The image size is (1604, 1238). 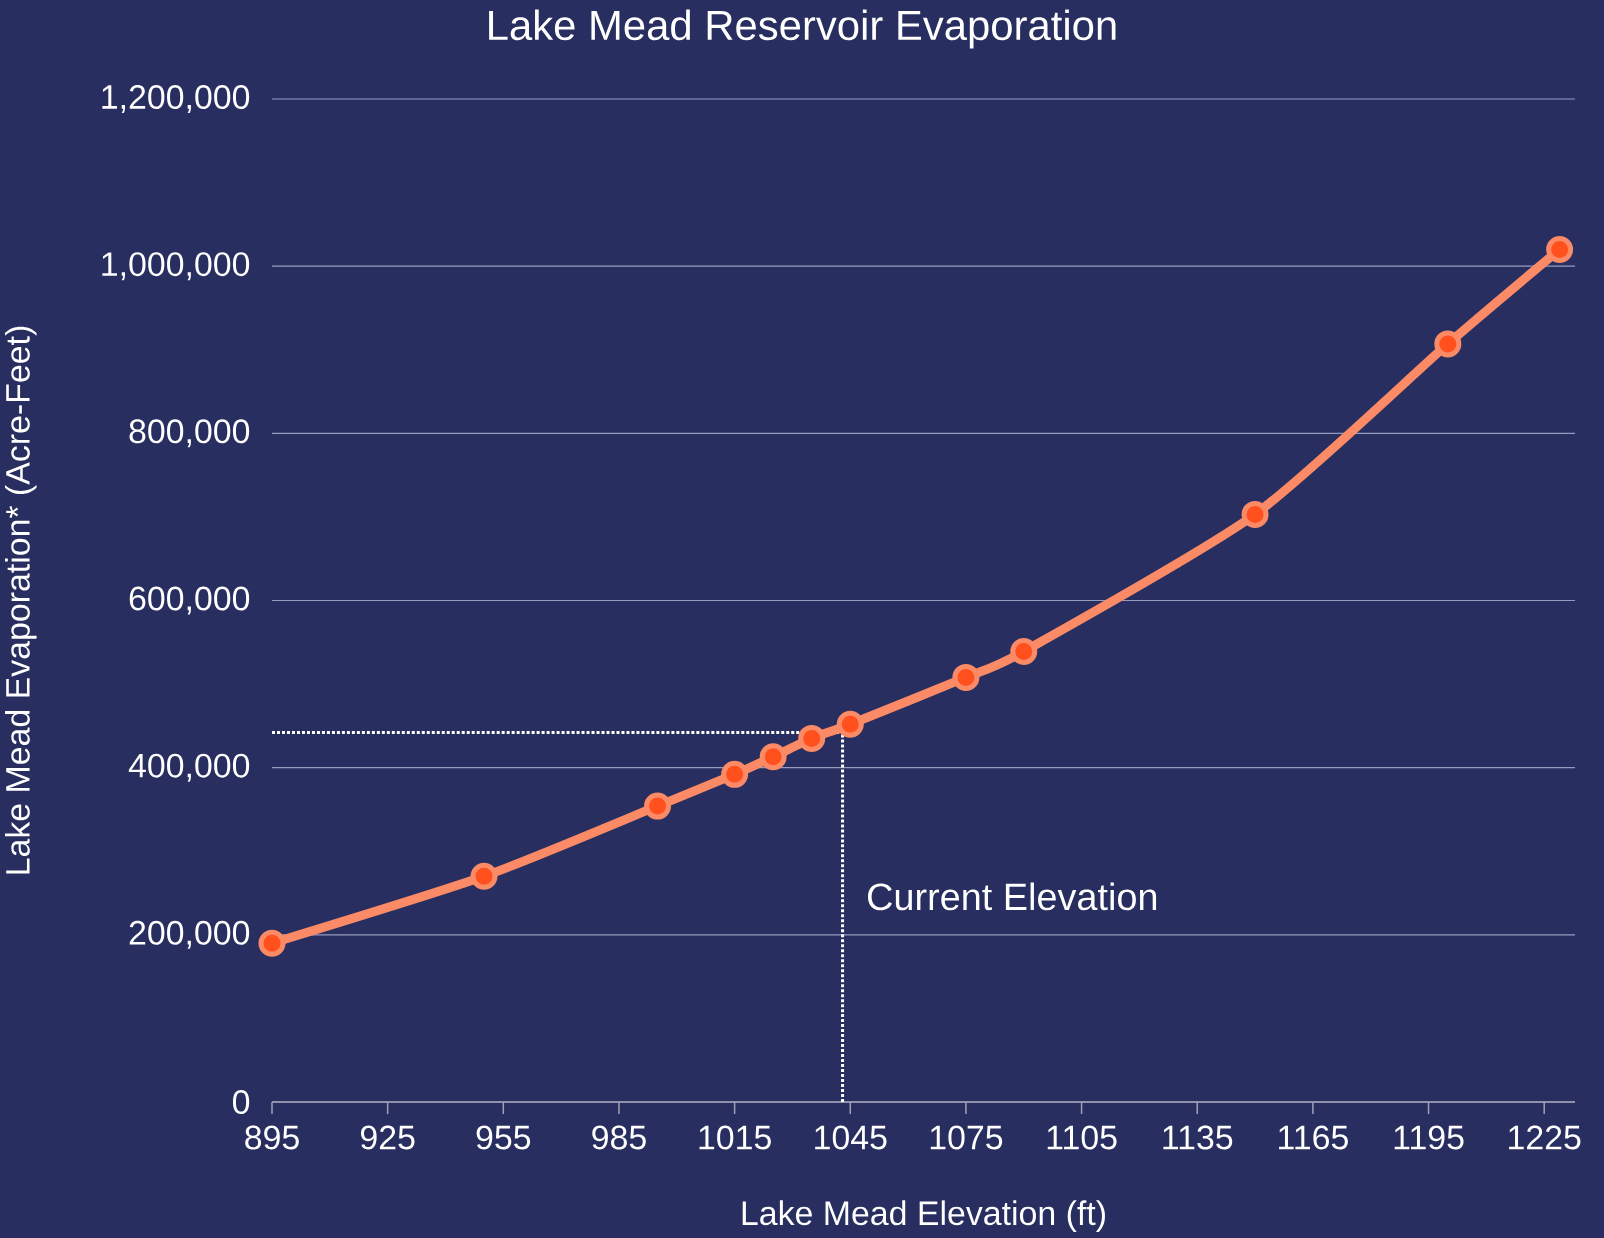 I want to click on x-tick-label: 895, so click(x=272, y=1137).